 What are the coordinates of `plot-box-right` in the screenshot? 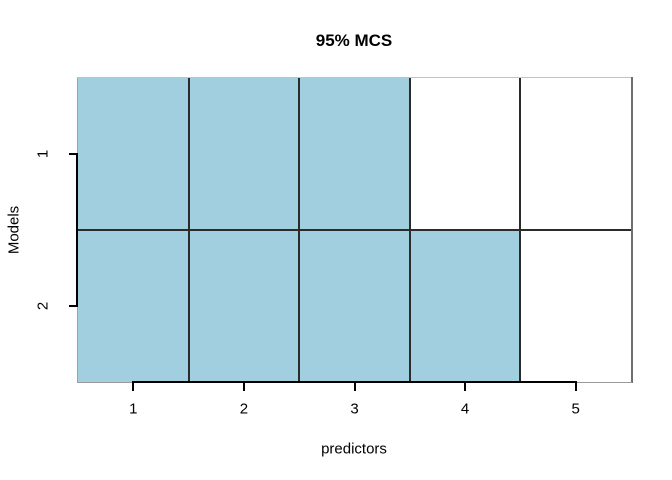 It's located at (632, 230).